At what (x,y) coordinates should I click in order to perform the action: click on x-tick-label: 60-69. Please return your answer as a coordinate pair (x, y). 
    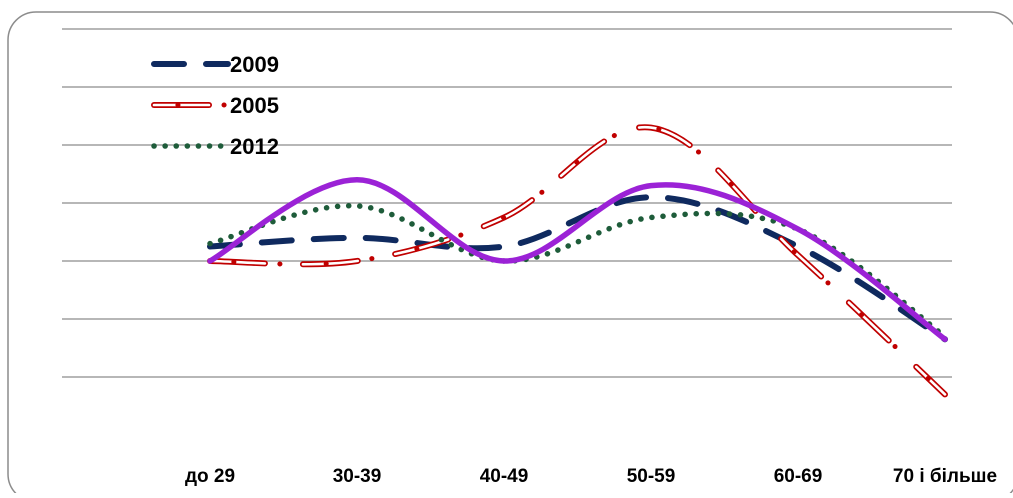
    Looking at the image, I should click on (798, 476).